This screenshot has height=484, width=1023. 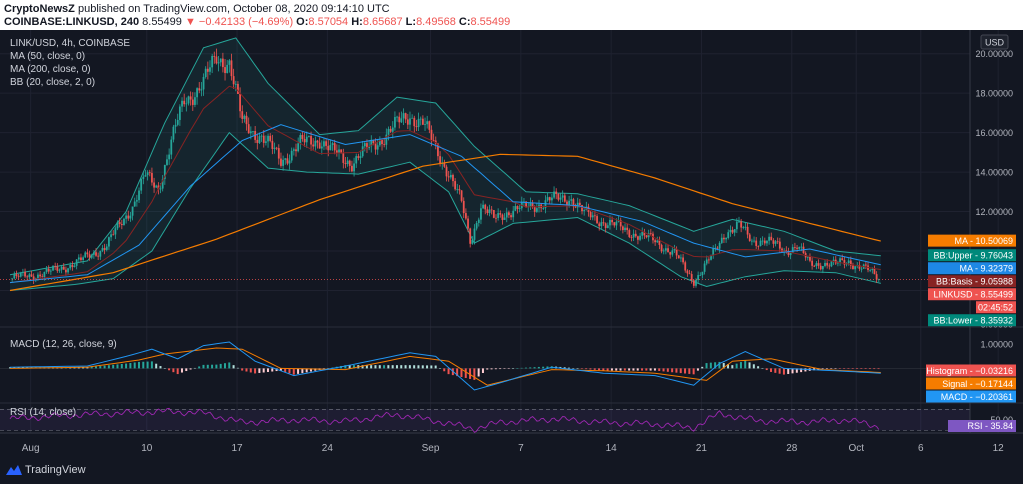 I want to click on publisher-name: CryptoNewsZ, so click(x=39, y=9).